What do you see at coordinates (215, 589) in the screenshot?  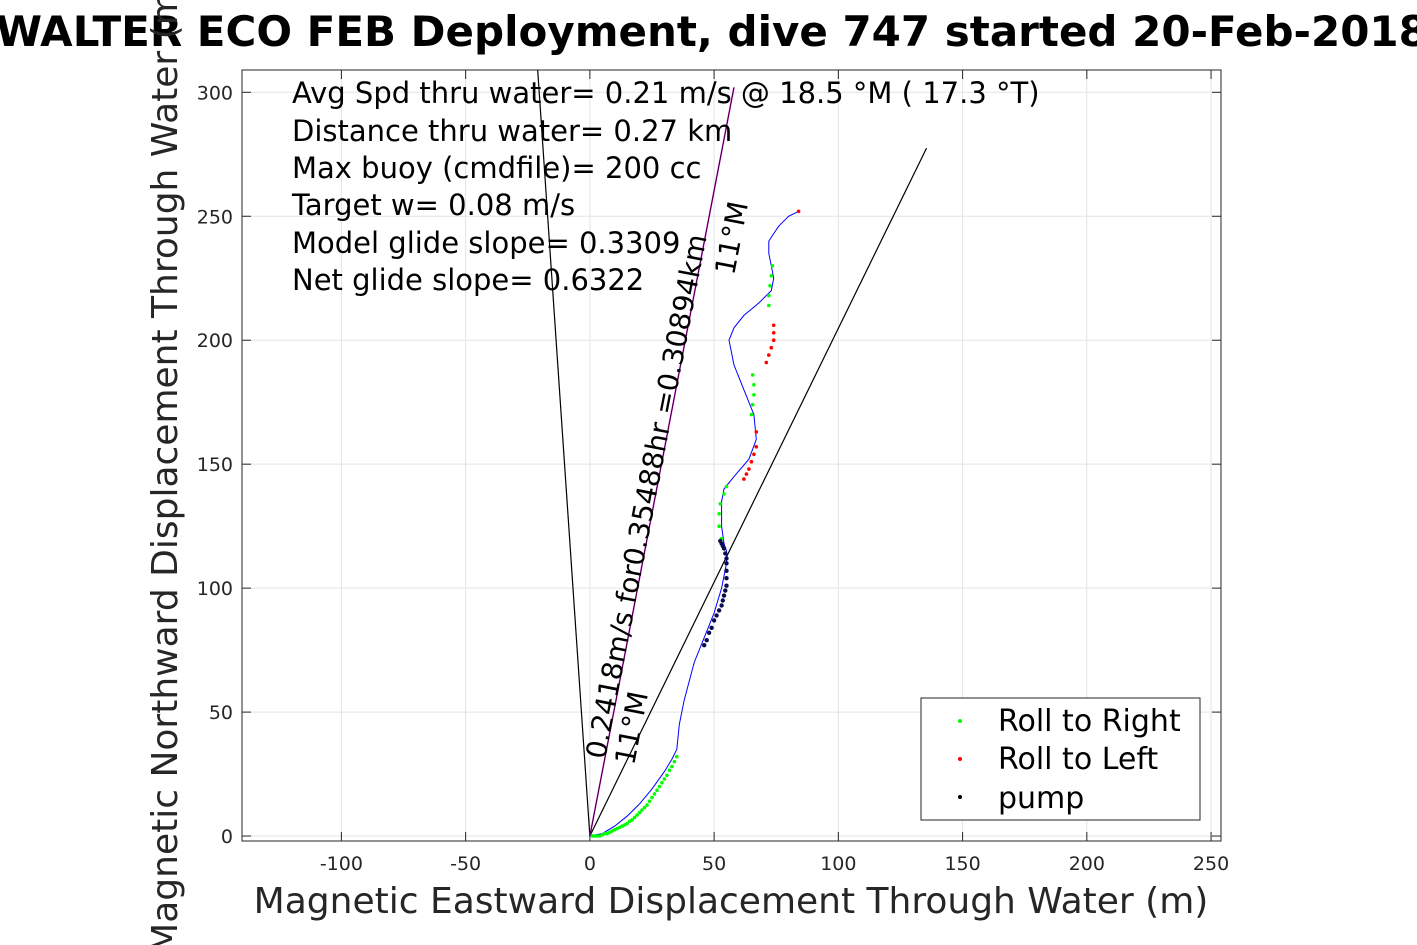 I see `y-tick-label: 100` at bounding box center [215, 589].